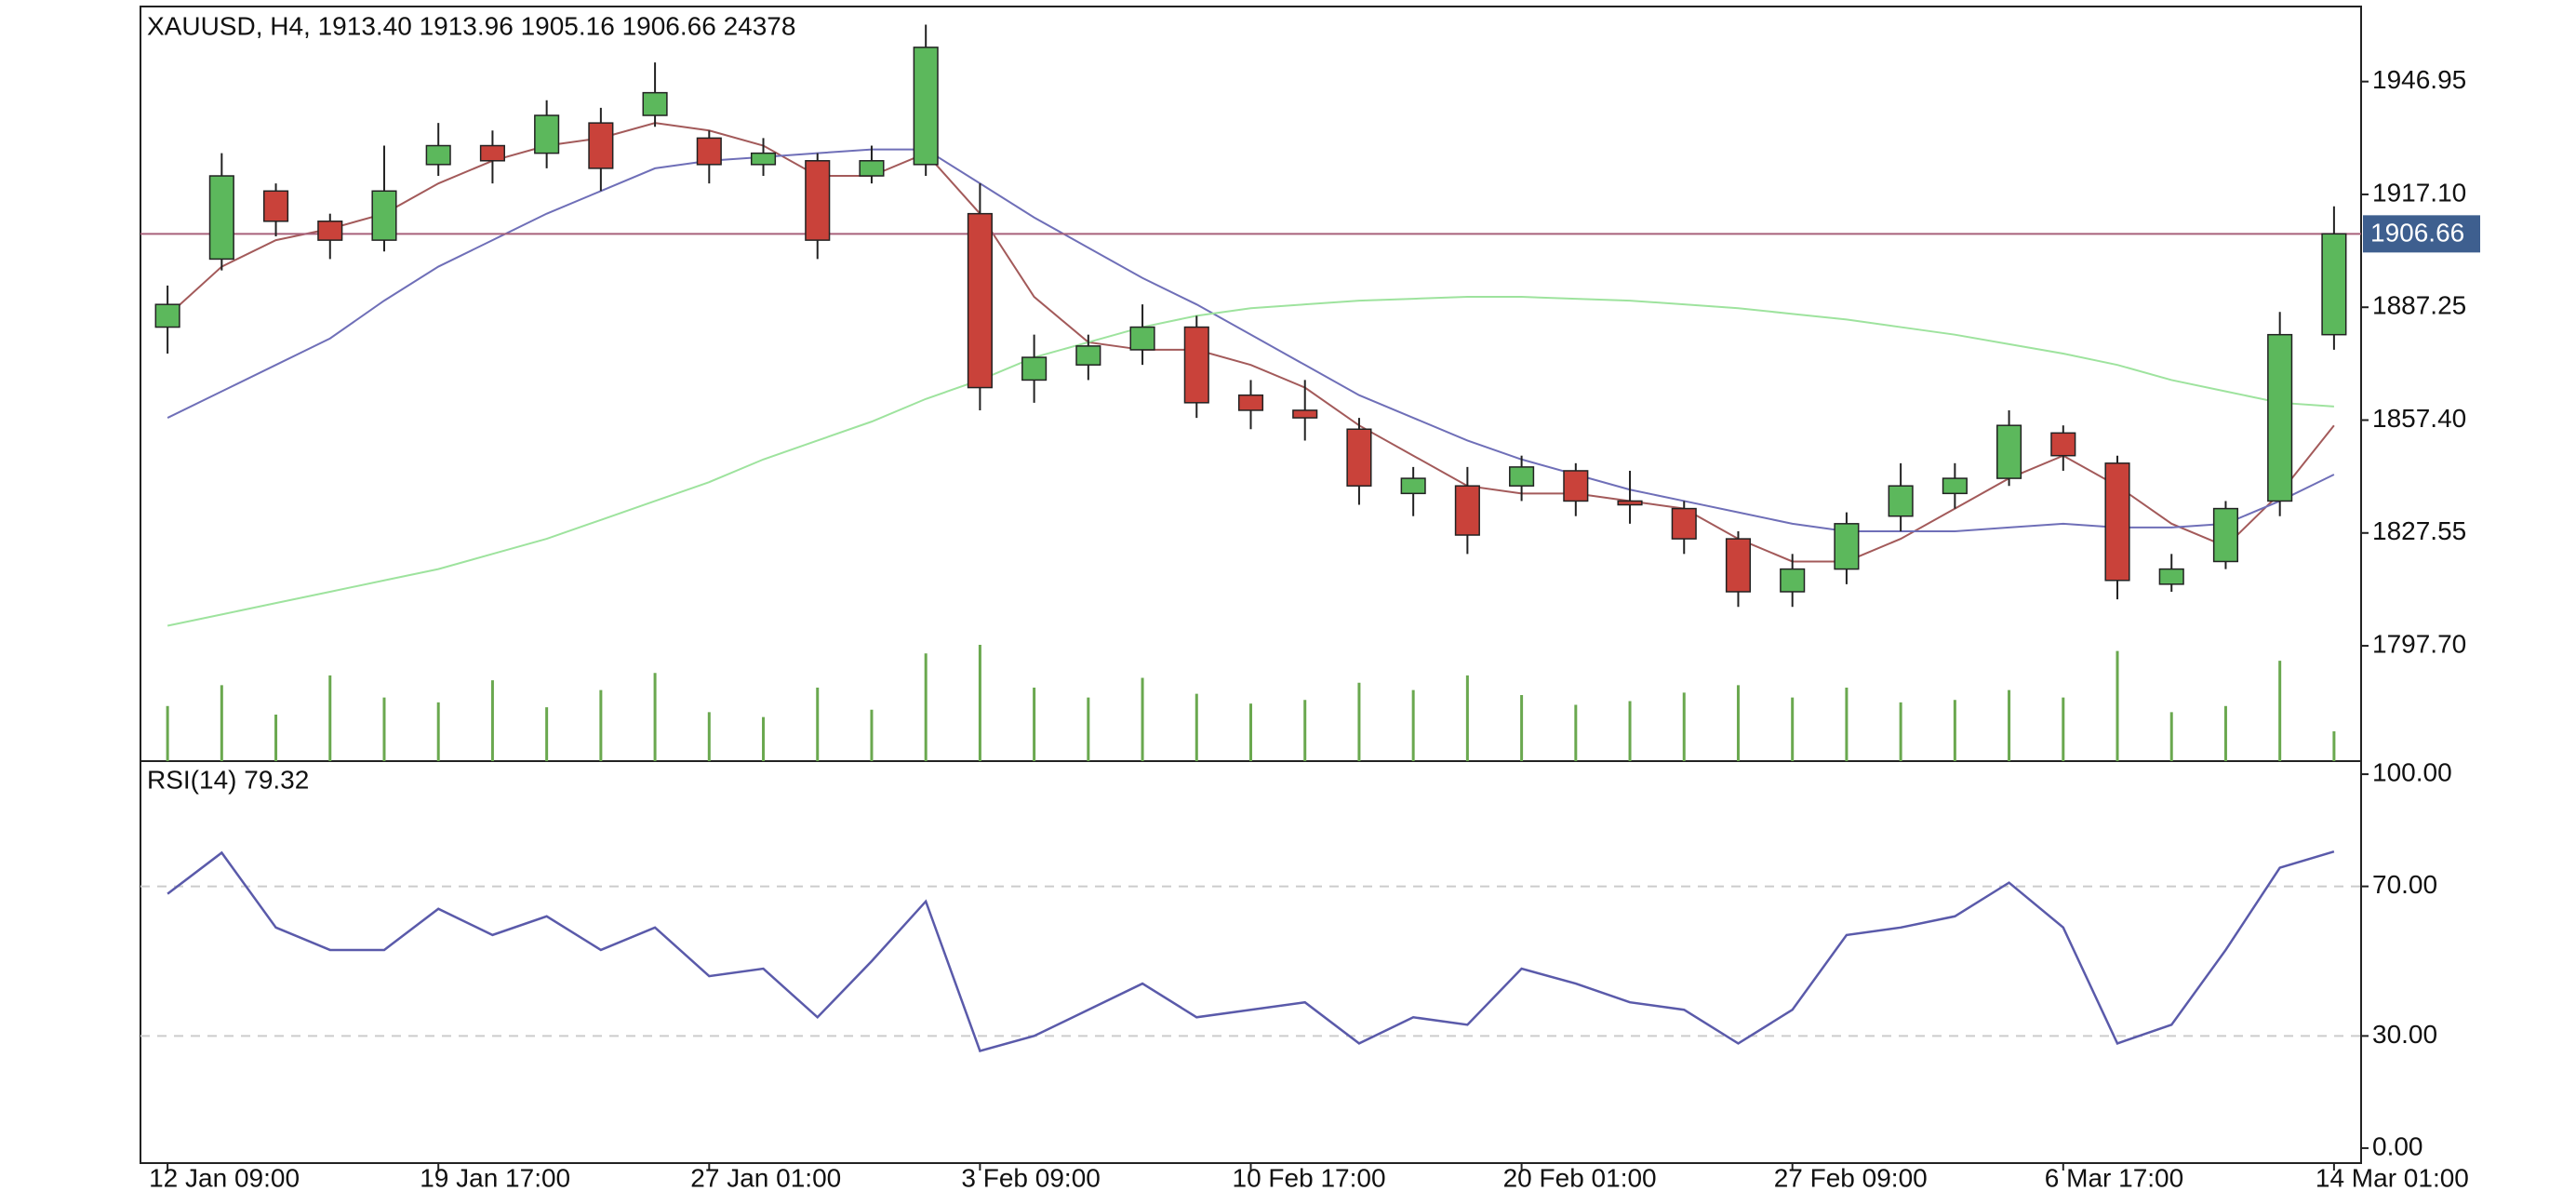 This screenshot has height=1191, width=2576. Describe the element at coordinates (2392, 1177) in the screenshot. I see `x-tick-label: 14 Mar 01:00` at that location.